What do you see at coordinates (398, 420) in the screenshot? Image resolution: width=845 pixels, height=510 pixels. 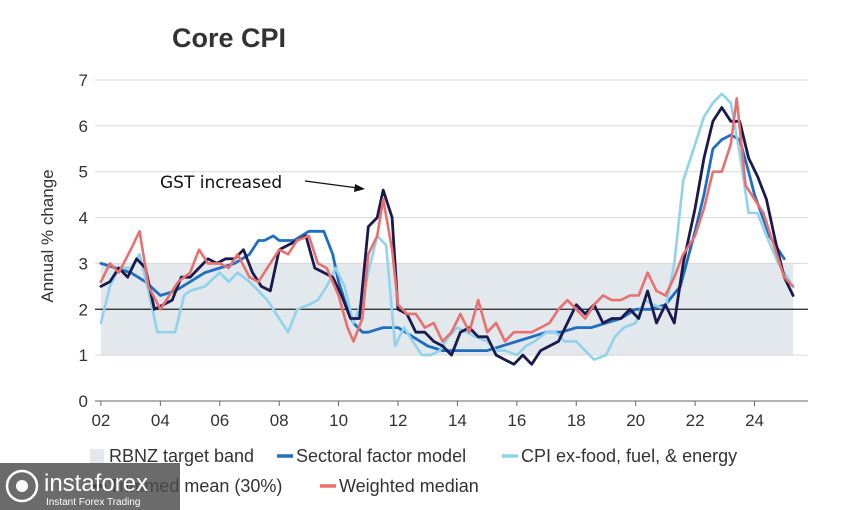 I see `x-tick-label: 12` at bounding box center [398, 420].